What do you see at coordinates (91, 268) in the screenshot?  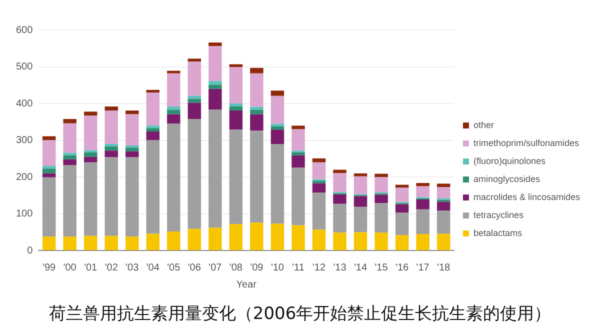 I see `x-tick-label: '01` at bounding box center [91, 268].